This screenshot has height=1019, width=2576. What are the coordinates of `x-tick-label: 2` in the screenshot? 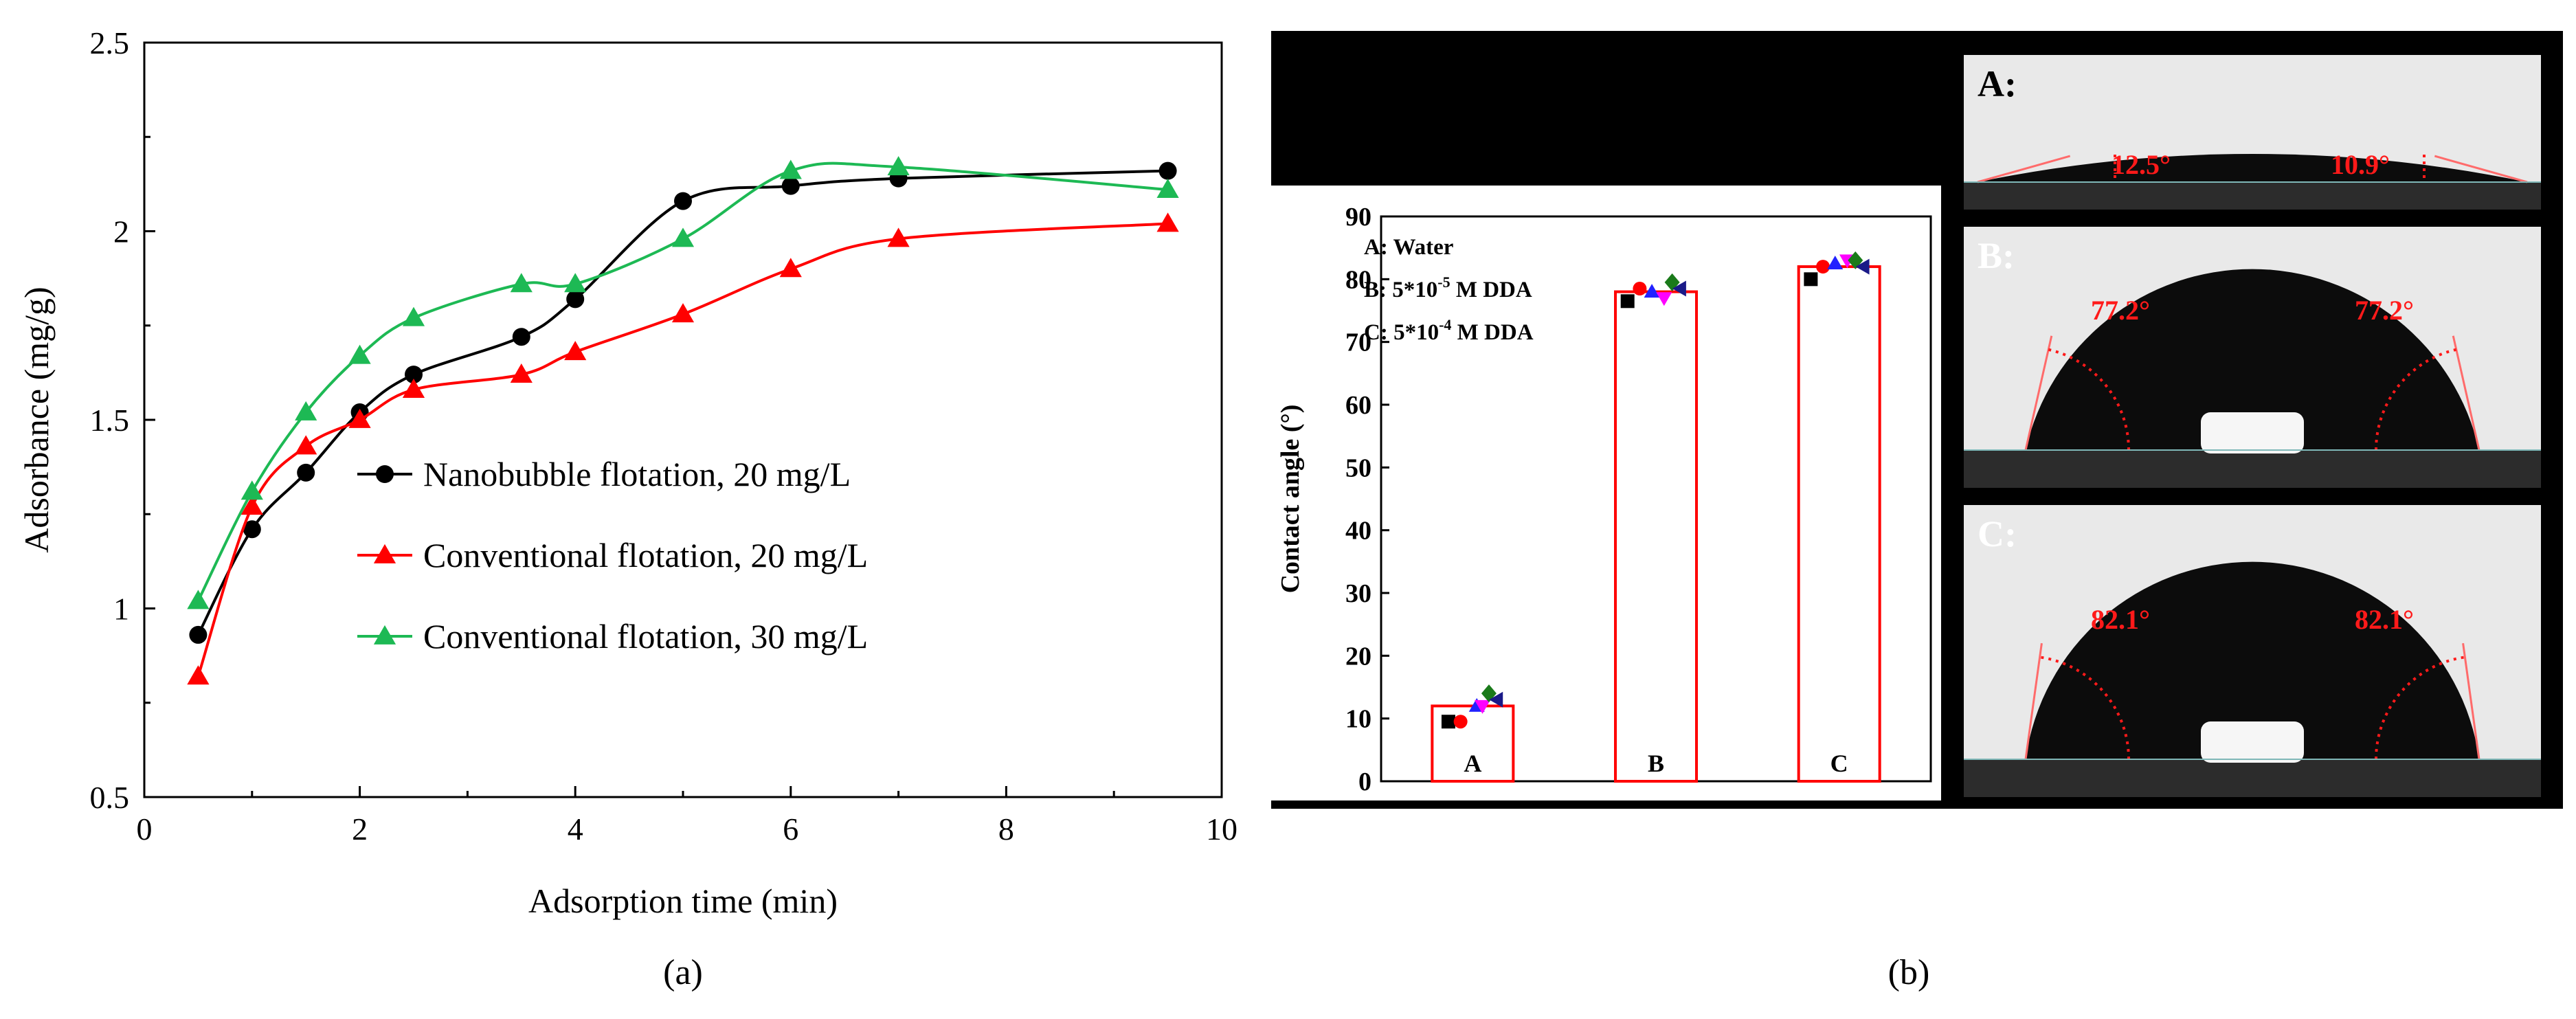 It's located at (360, 829).